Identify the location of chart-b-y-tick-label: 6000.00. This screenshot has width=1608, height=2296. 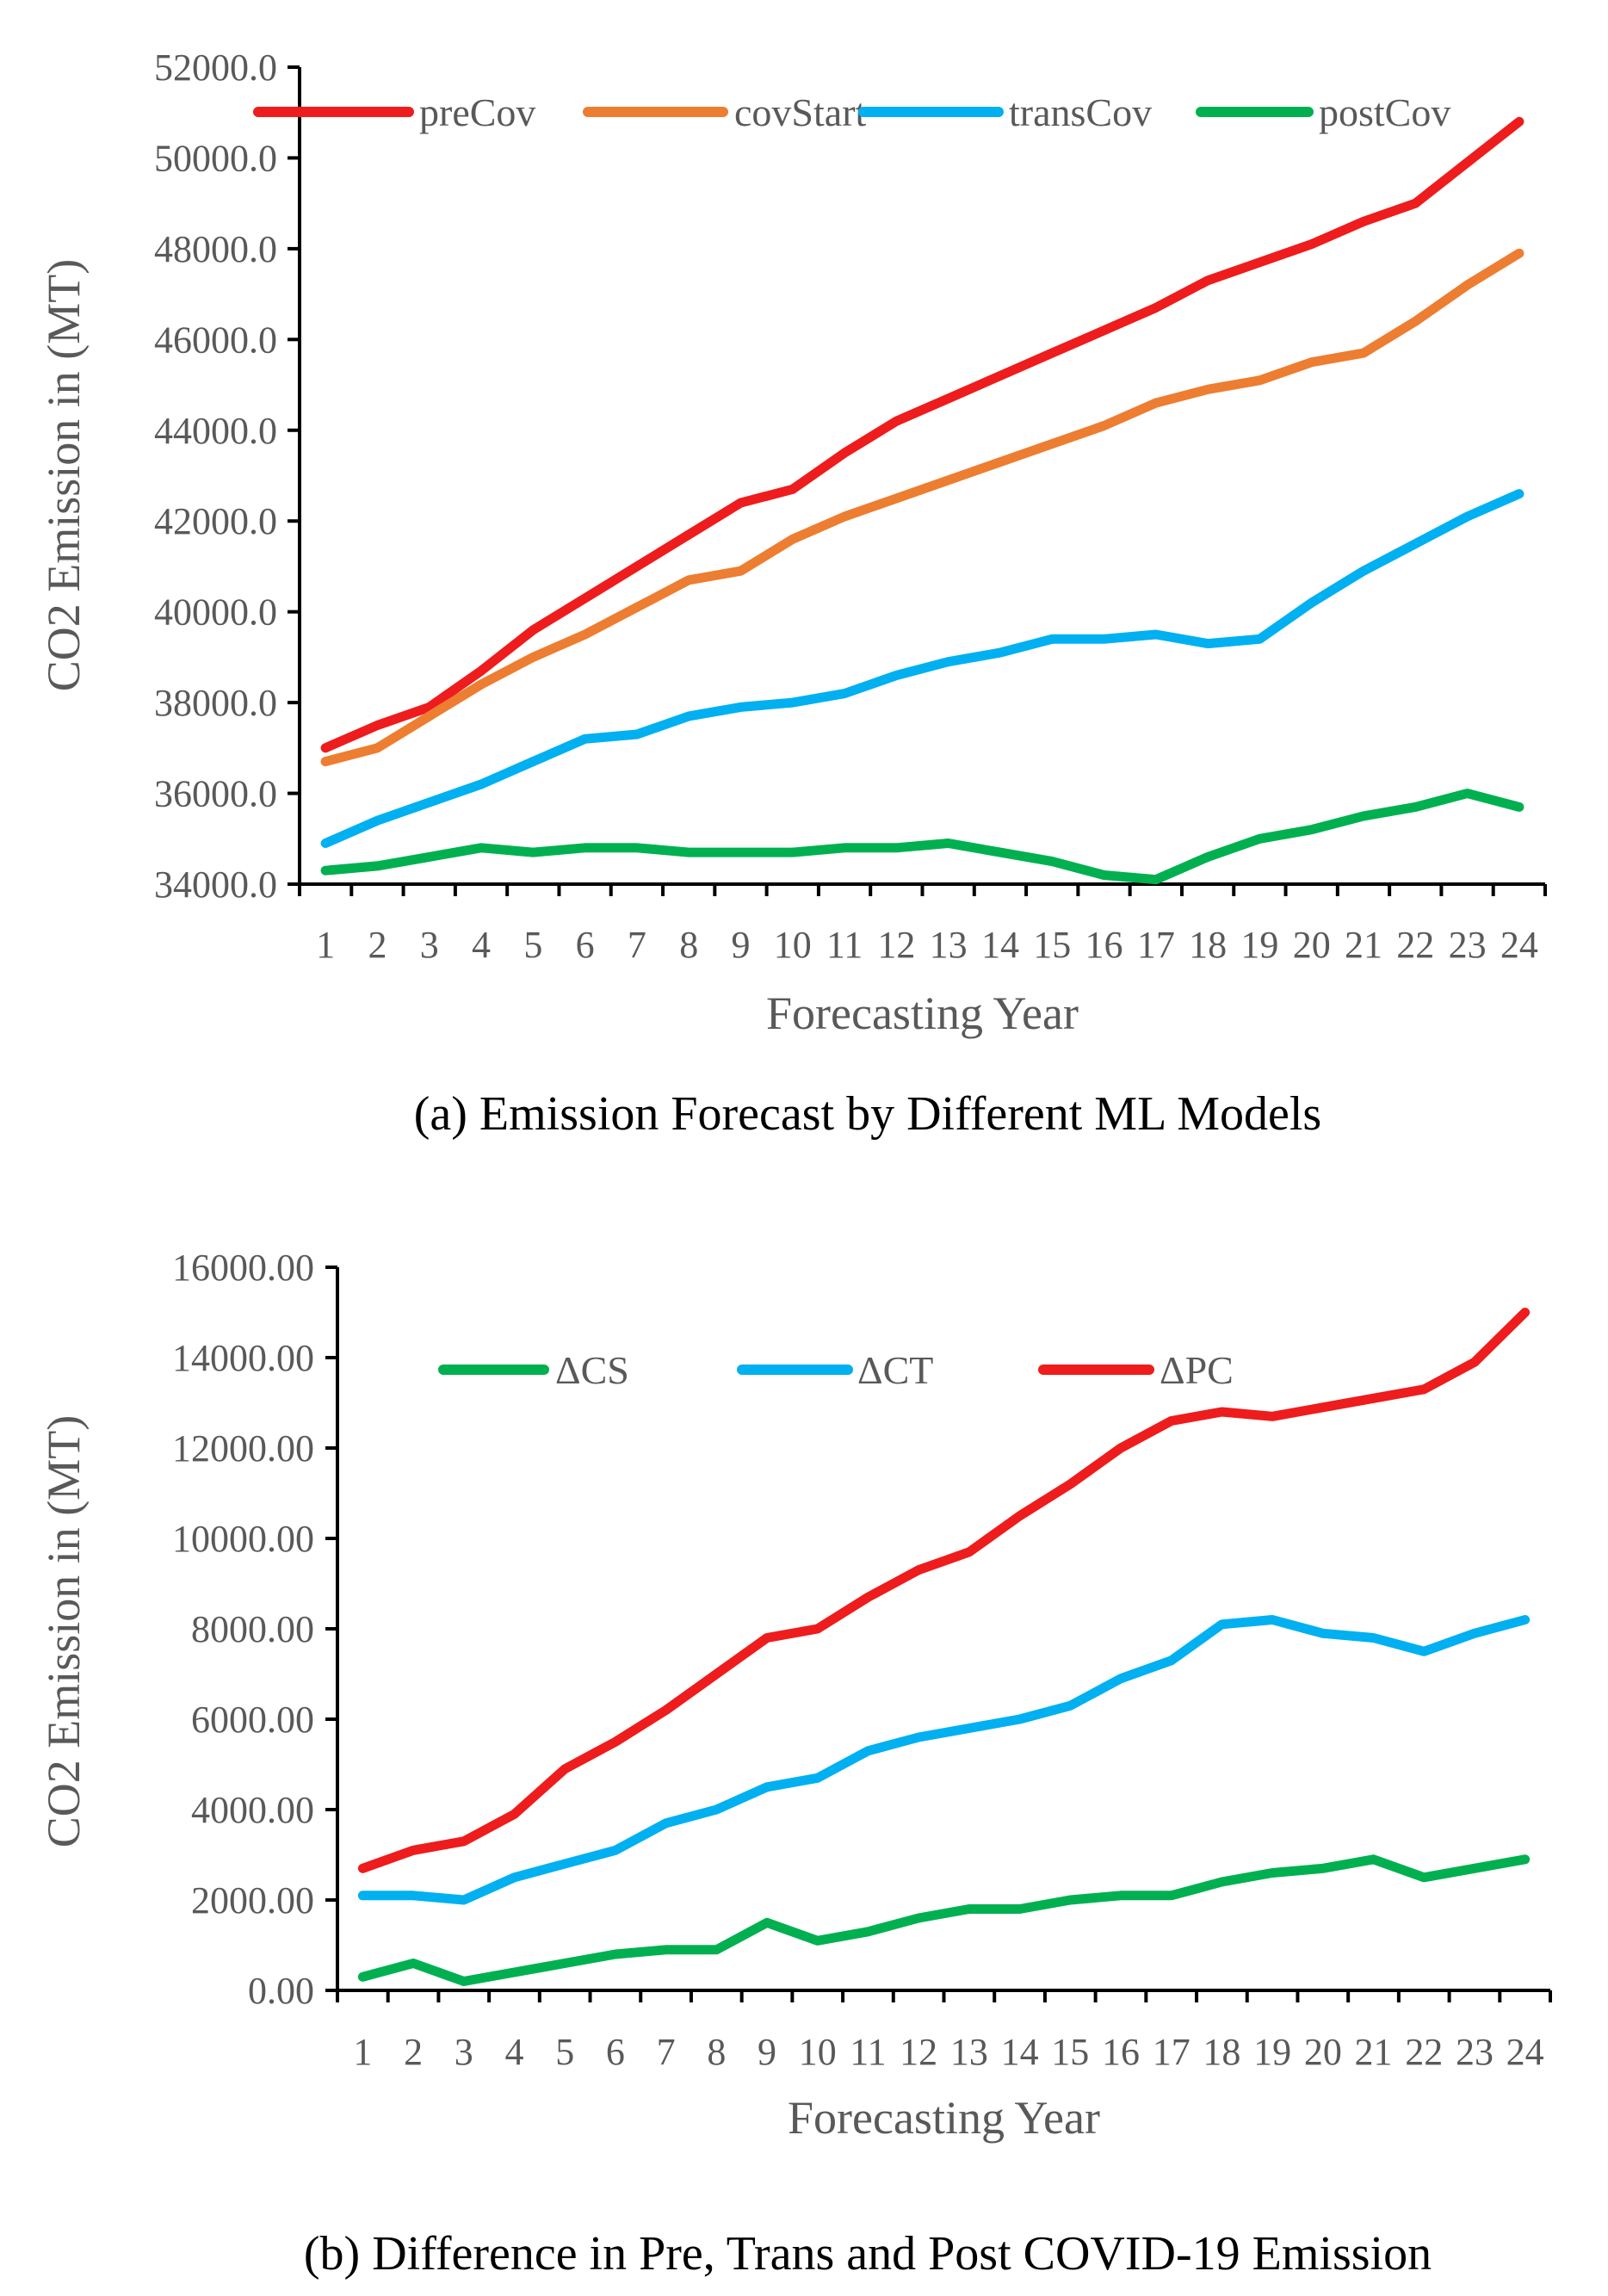
(252, 1720).